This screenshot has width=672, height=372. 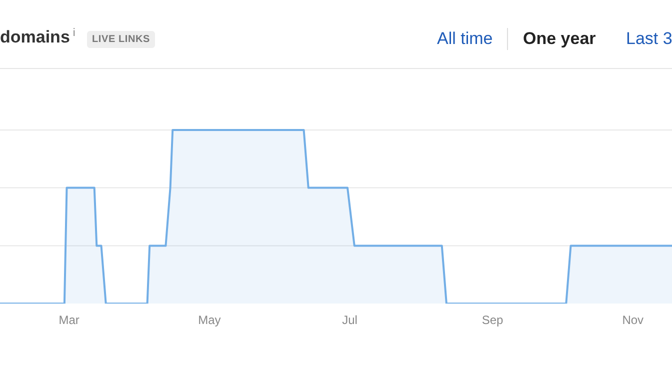 What do you see at coordinates (649, 39) in the screenshot?
I see `text: Last 3` at bounding box center [649, 39].